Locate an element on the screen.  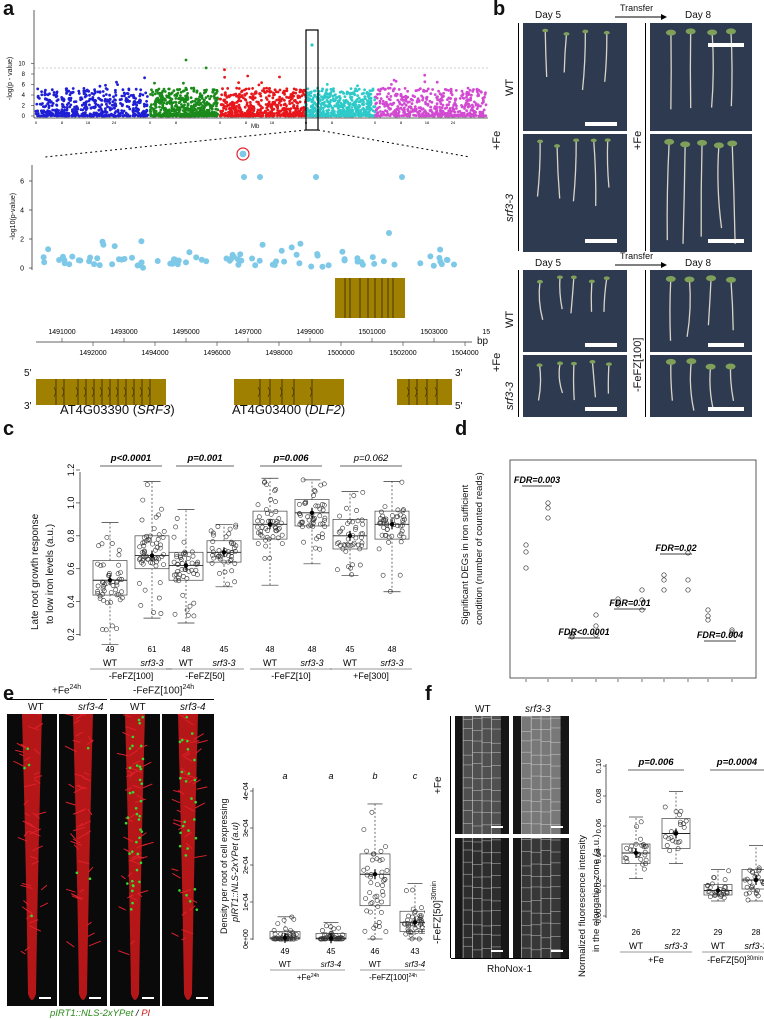
svg-text: 24 is located at coordinates (114, 122).